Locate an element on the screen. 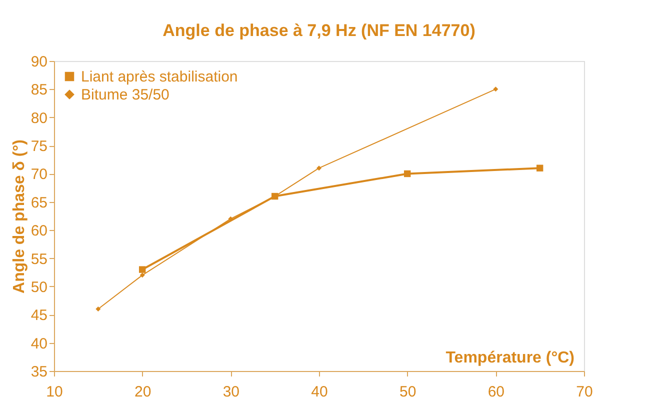 The image size is (659, 419). legend-label: Bitume 35/50 is located at coordinates (125, 95).